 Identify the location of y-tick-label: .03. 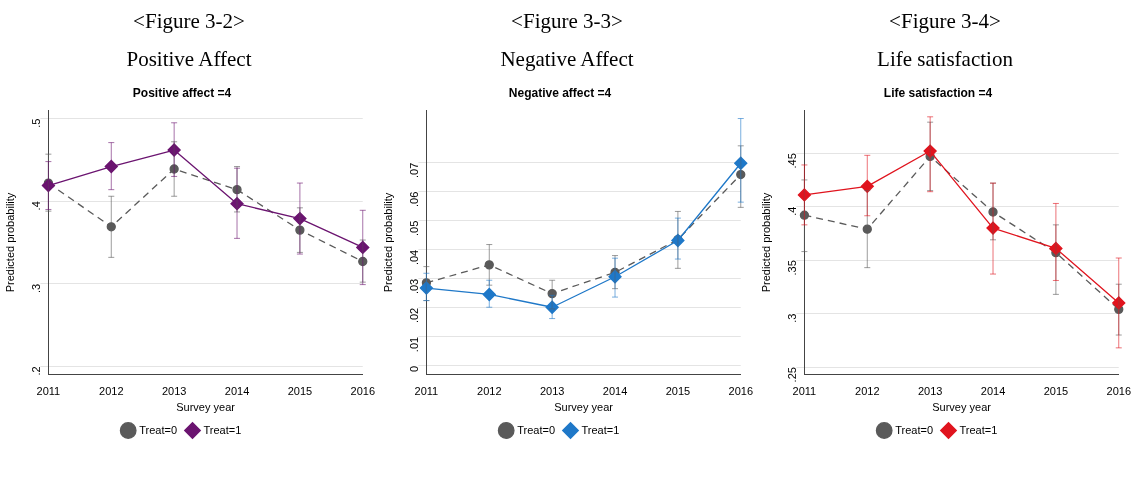
(414, 286).